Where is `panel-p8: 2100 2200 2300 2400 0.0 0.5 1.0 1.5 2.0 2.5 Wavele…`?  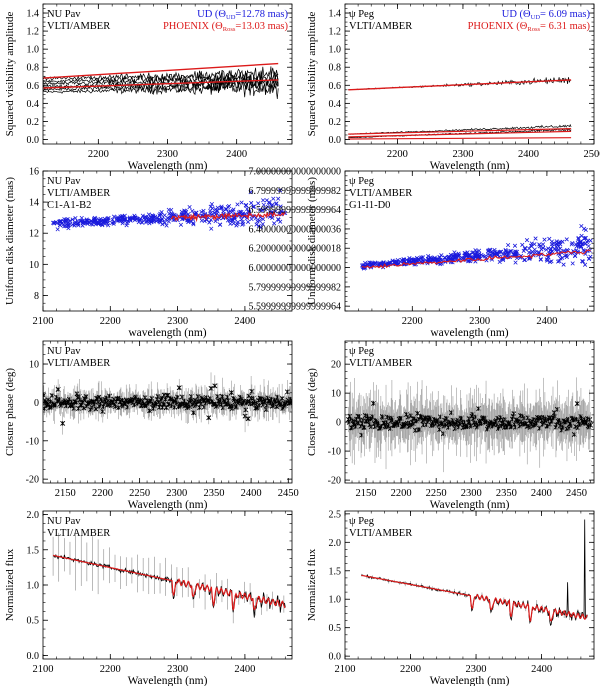 panel-p8: 2100 2200 2300 2400 0.0 0.5 1.0 1.5 2.0 2.5 Wavele… is located at coordinates (450, 597).